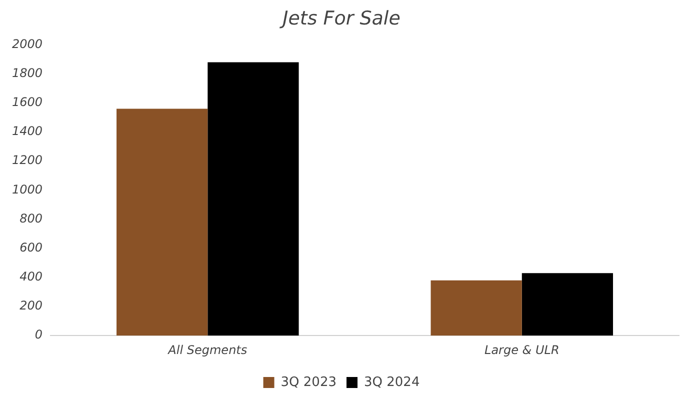  Describe the element at coordinates (27, 102) in the screenshot. I see `y-tick-label: 1600` at that location.